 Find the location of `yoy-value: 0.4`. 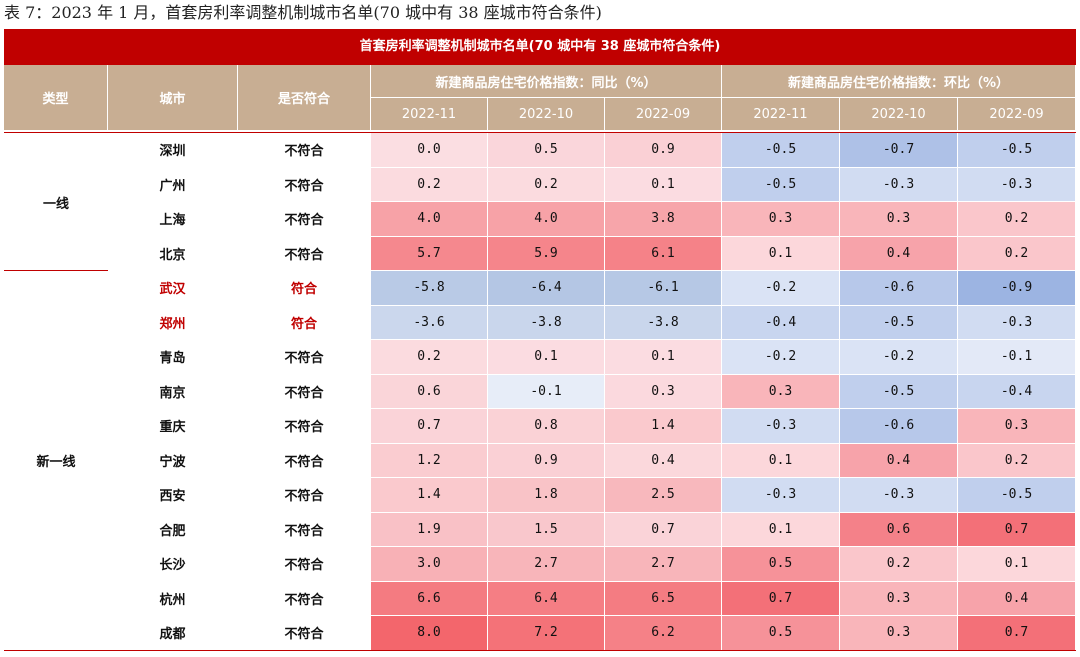

yoy-value: 0.4 is located at coordinates (663, 460).